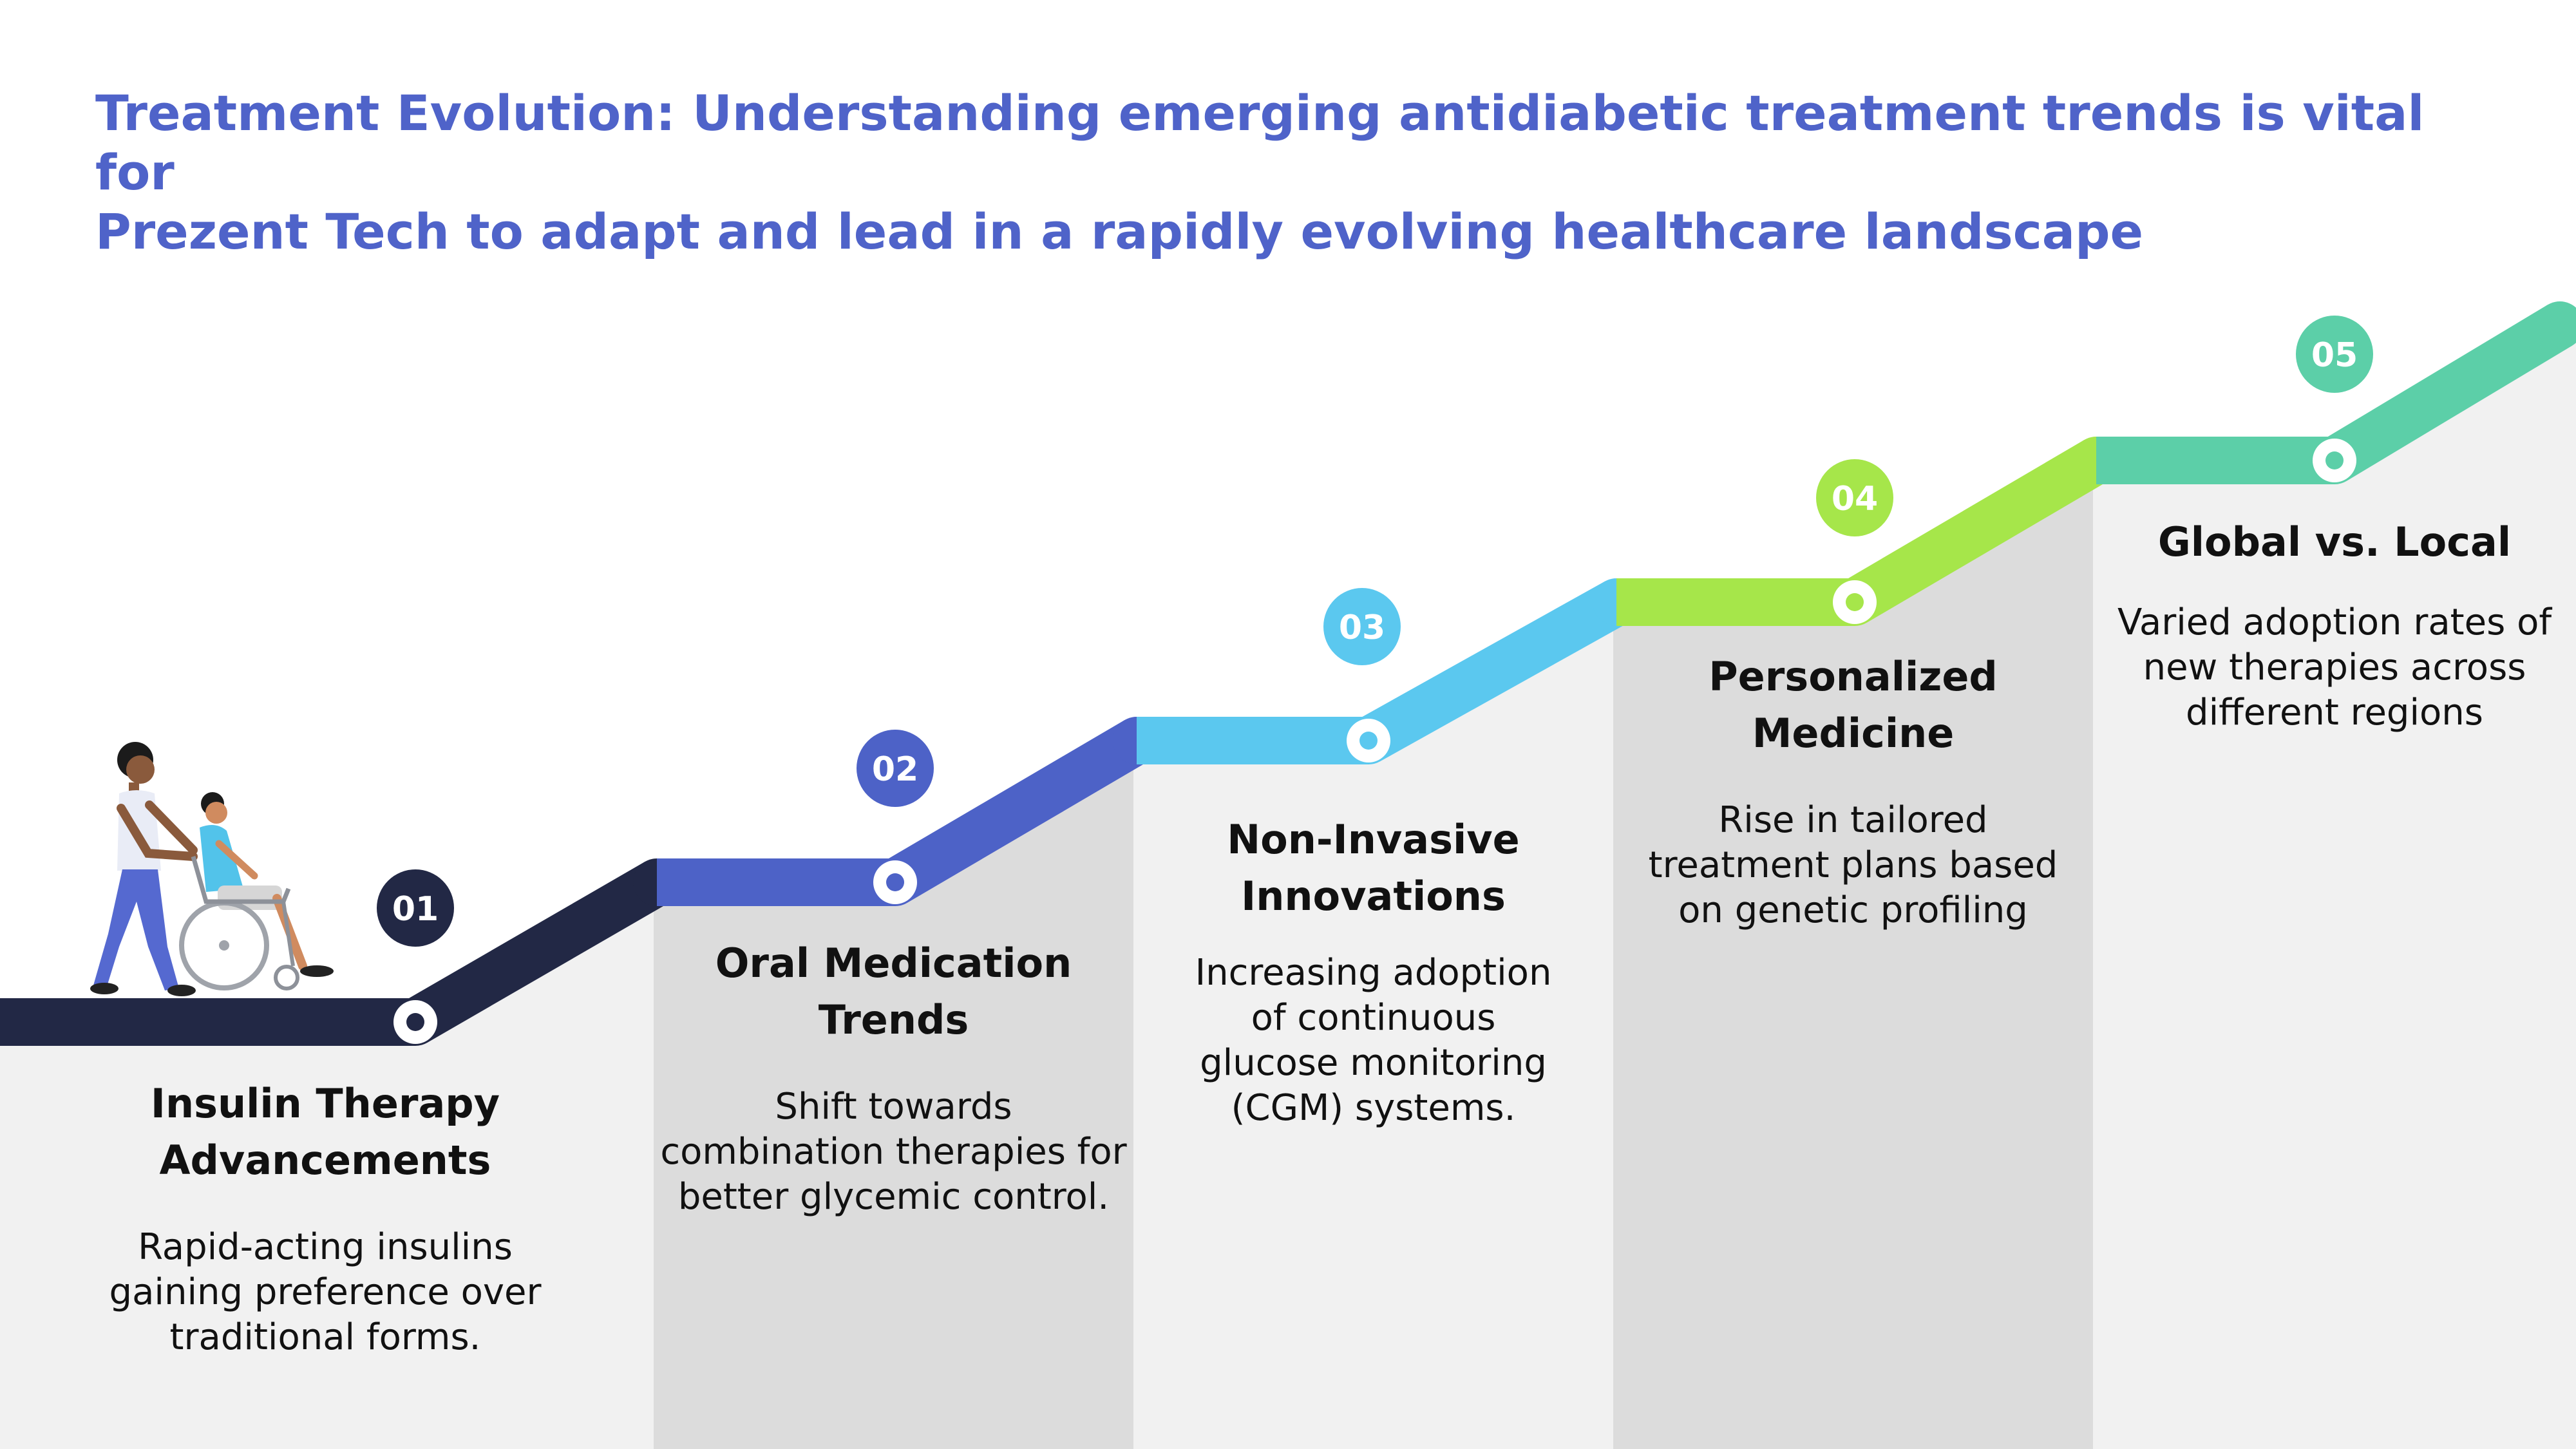 The height and width of the screenshot is (1449, 2576). I want to click on step-4-heading-line: Personalized, so click(1853, 677).